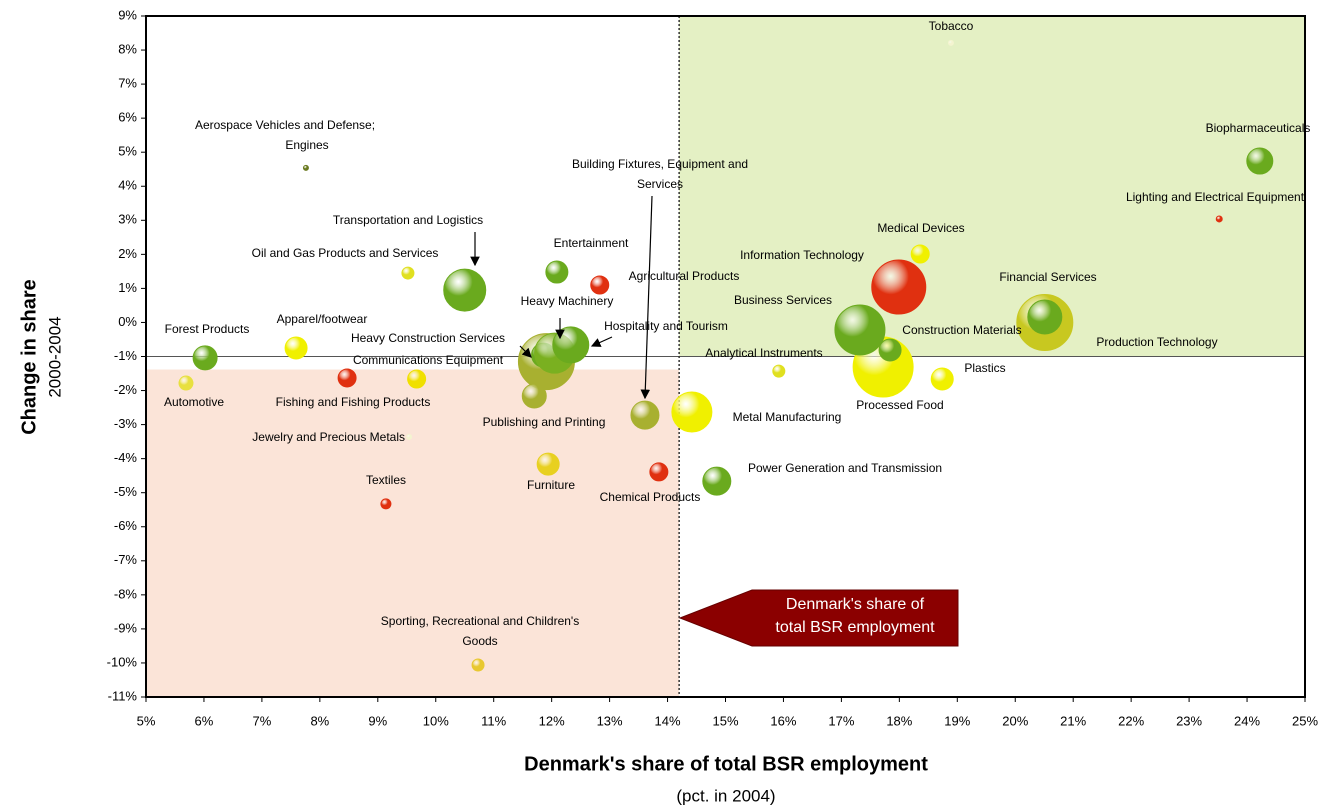  Describe the element at coordinates (845, 468) in the screenshot. I see `point-label: Power Generation and Transmission` at that location.